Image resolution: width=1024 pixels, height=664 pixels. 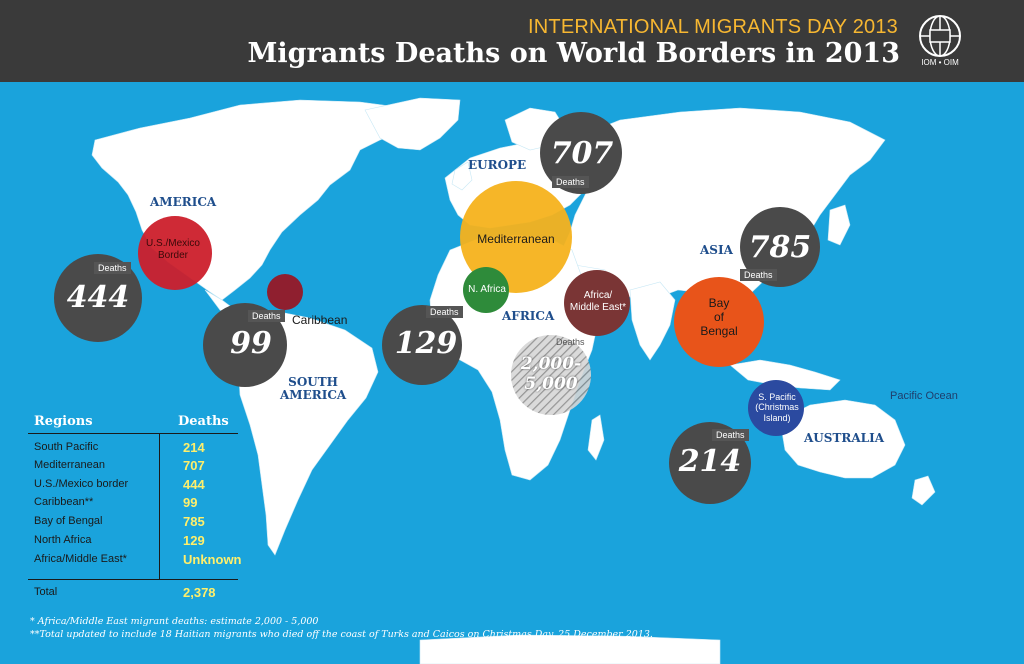 I want to click on legend-row-deaths: 785, so click(x=194, y=521).